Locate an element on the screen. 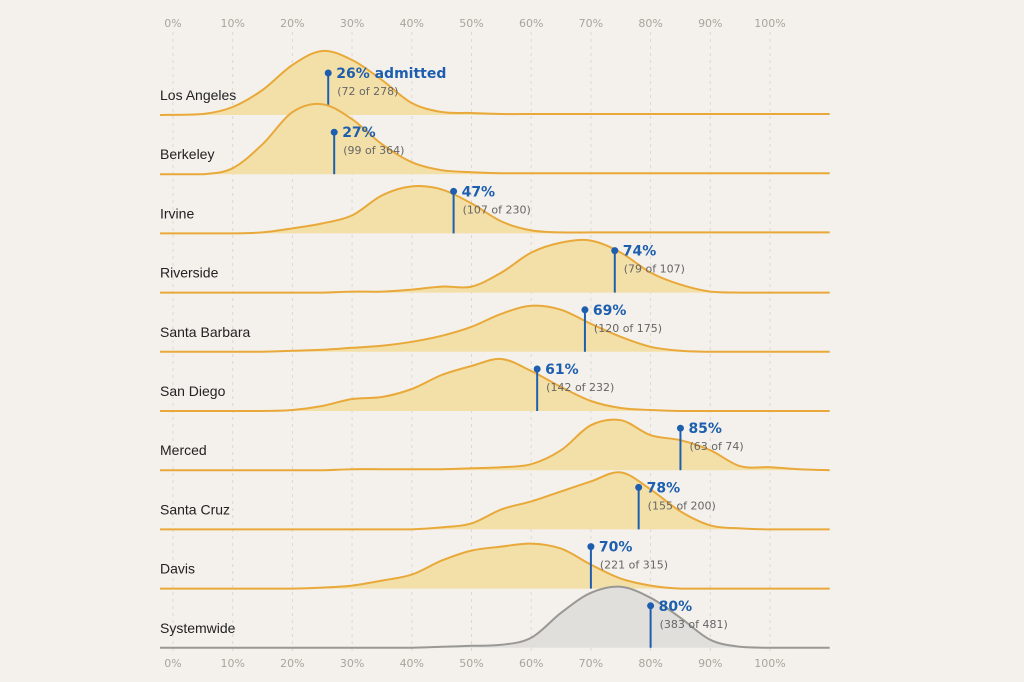 The width and height of the screenshot is (1024, 682). ridge-davis: Davis 70% (221 of 315) is located at coordinates (495, 565).